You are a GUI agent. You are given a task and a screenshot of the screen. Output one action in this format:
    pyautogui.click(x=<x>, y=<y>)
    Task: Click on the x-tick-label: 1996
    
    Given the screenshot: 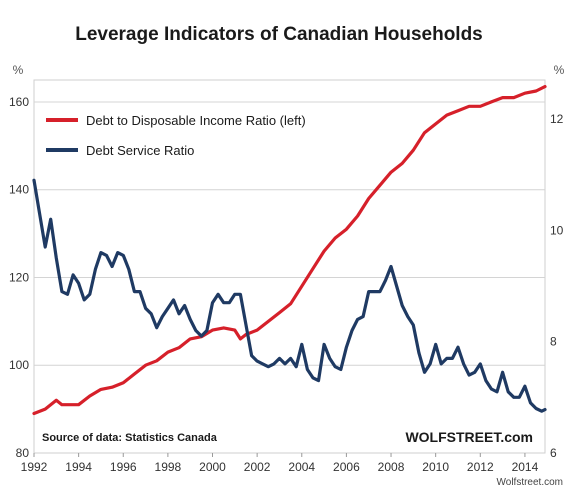 What is the action you would take?
    pyautogui.click(x=123, y=467)
    